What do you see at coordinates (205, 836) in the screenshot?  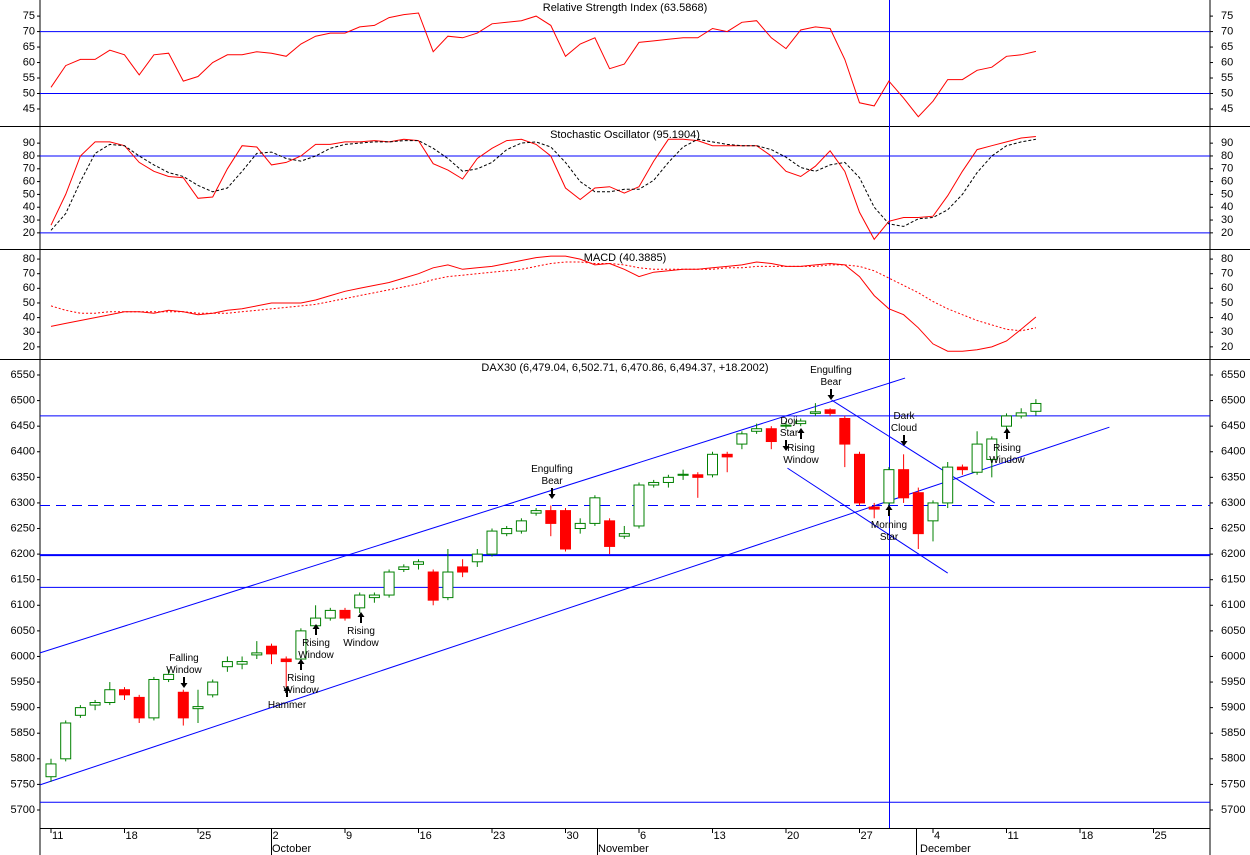 I see `x-tick-label: 25` at bounding box center [205, 836].